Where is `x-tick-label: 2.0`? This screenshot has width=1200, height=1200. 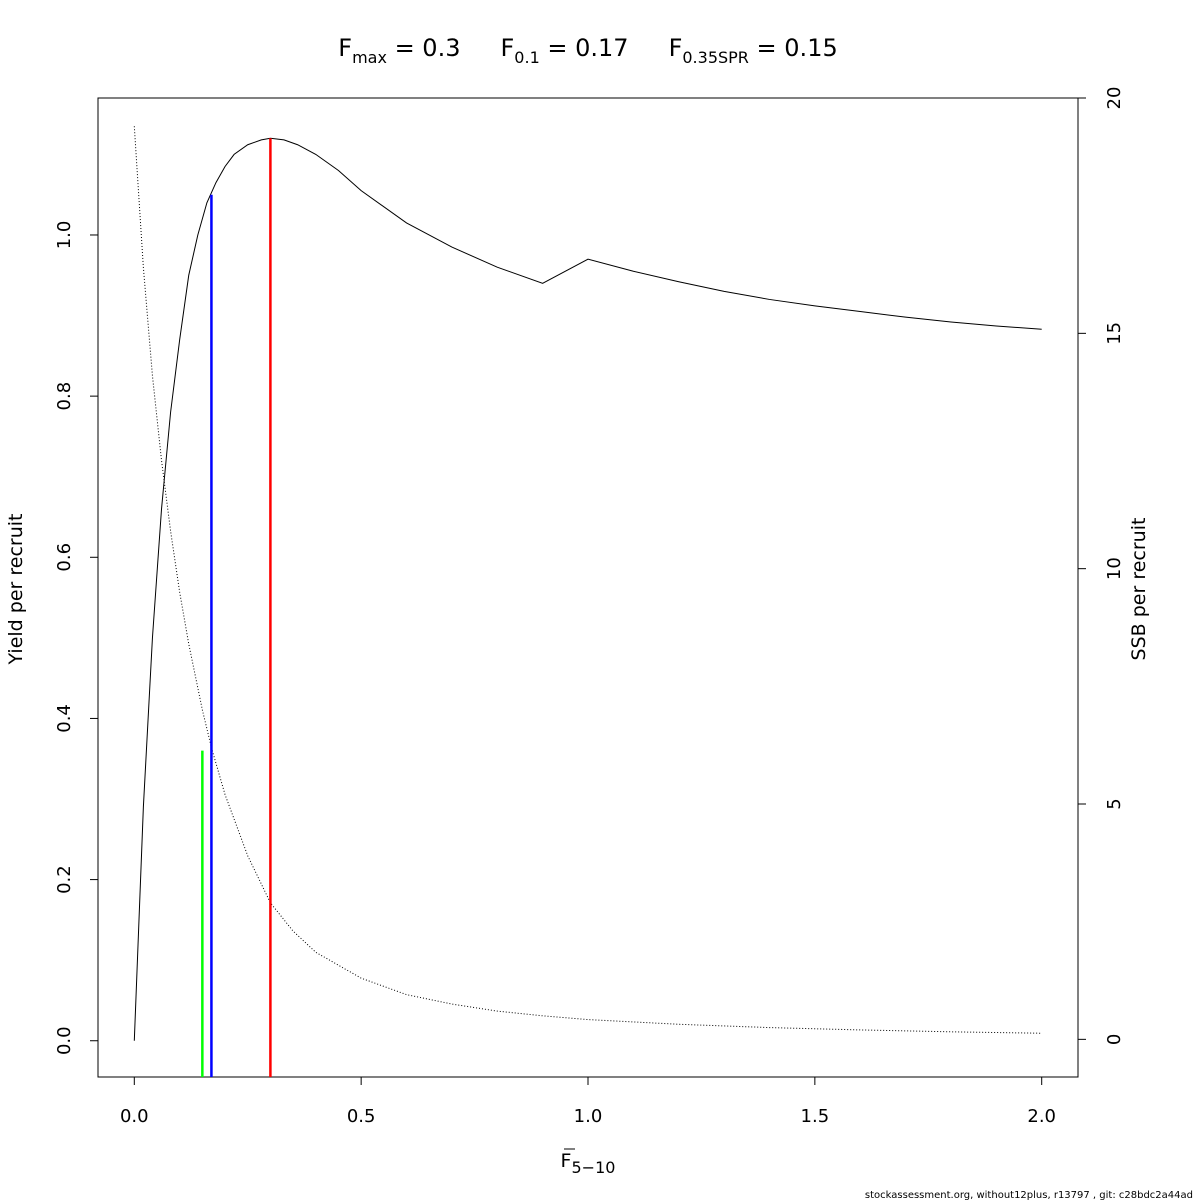 x-tick-label: 2.0 is located at coordinates (1041, 1116).